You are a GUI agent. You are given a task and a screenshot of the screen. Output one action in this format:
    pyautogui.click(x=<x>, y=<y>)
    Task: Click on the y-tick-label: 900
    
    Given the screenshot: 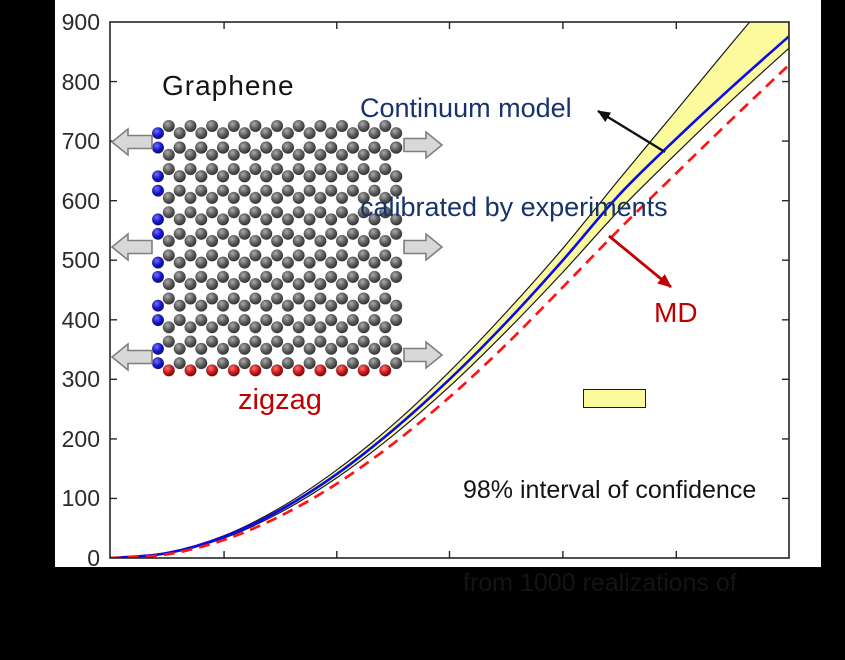 What is the action you would take?
    pyautogui.click(x=80, y=22)
    